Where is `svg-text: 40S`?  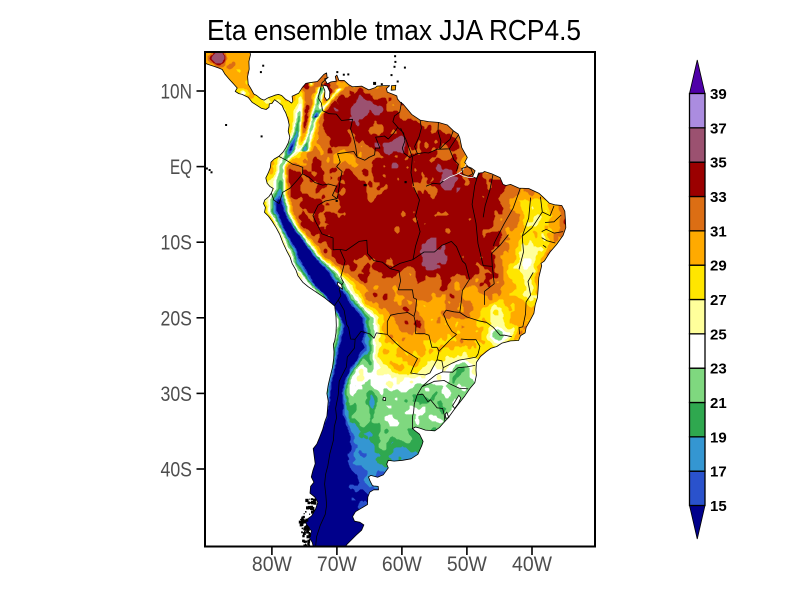
svg-text: 40S is located at coordinates (177, 470).